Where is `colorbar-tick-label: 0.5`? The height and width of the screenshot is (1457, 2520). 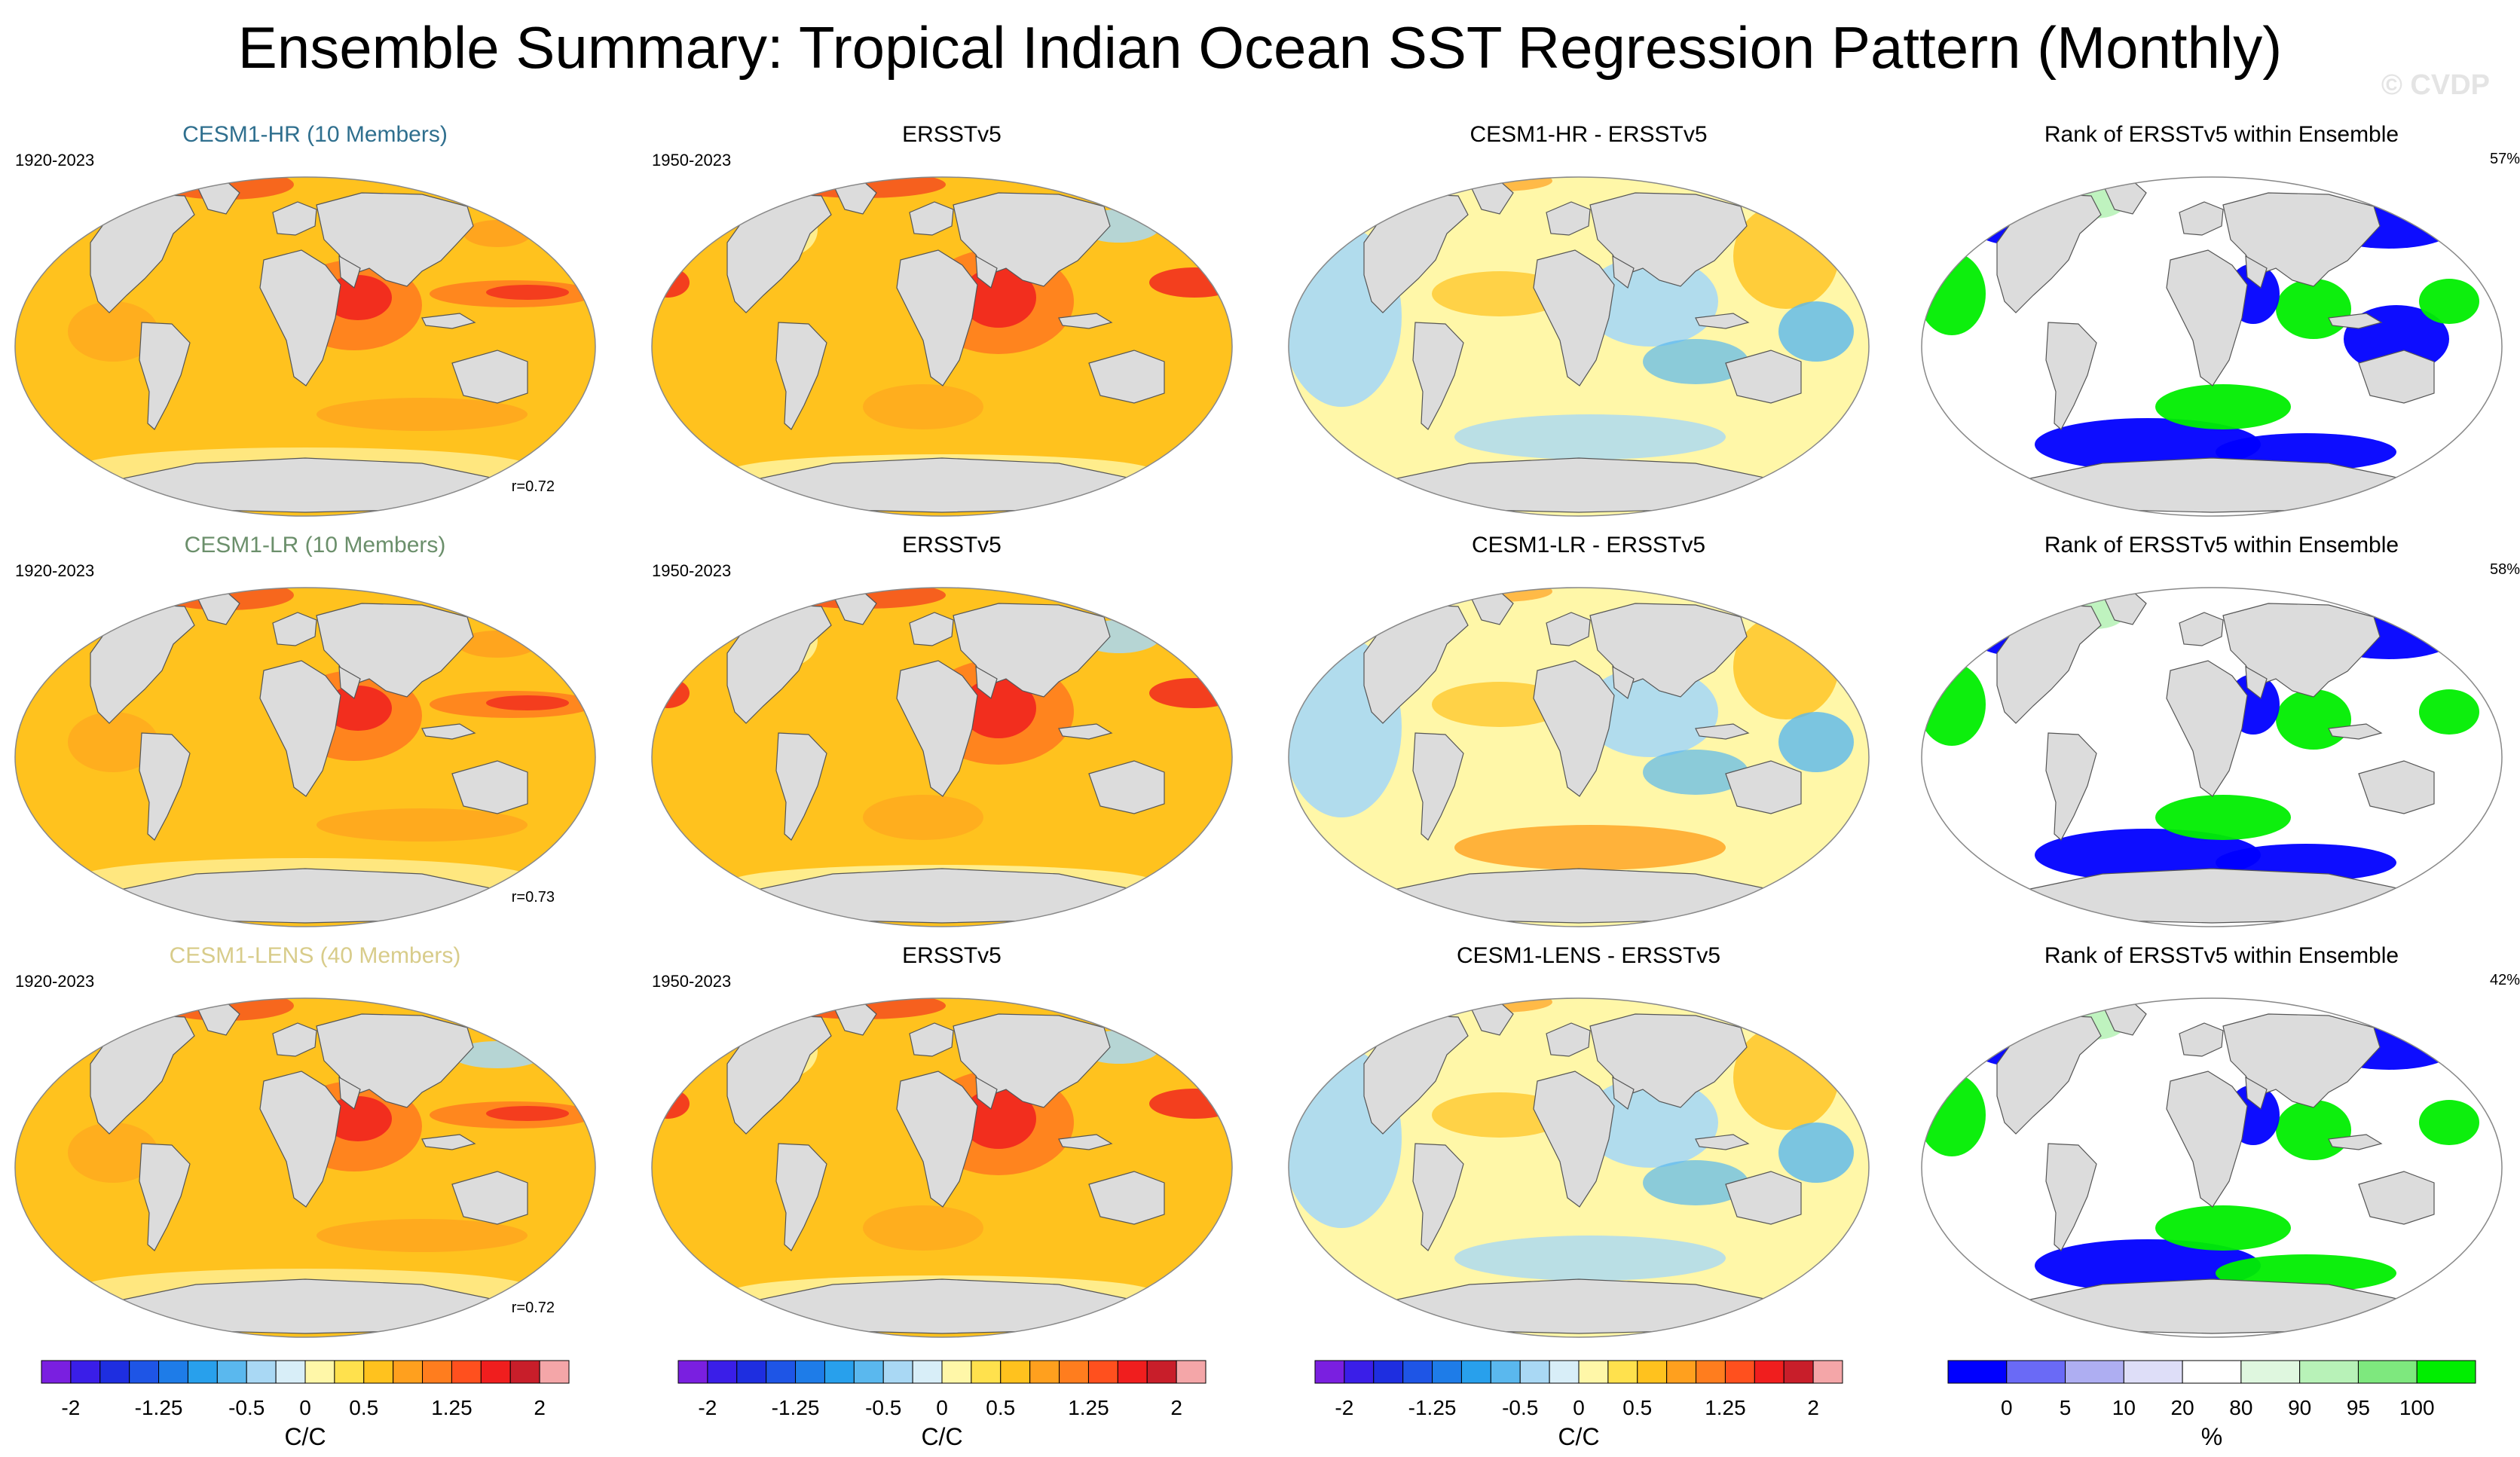 colorbar-tick-label: 0.5 is located at coordinates (363, 1407).